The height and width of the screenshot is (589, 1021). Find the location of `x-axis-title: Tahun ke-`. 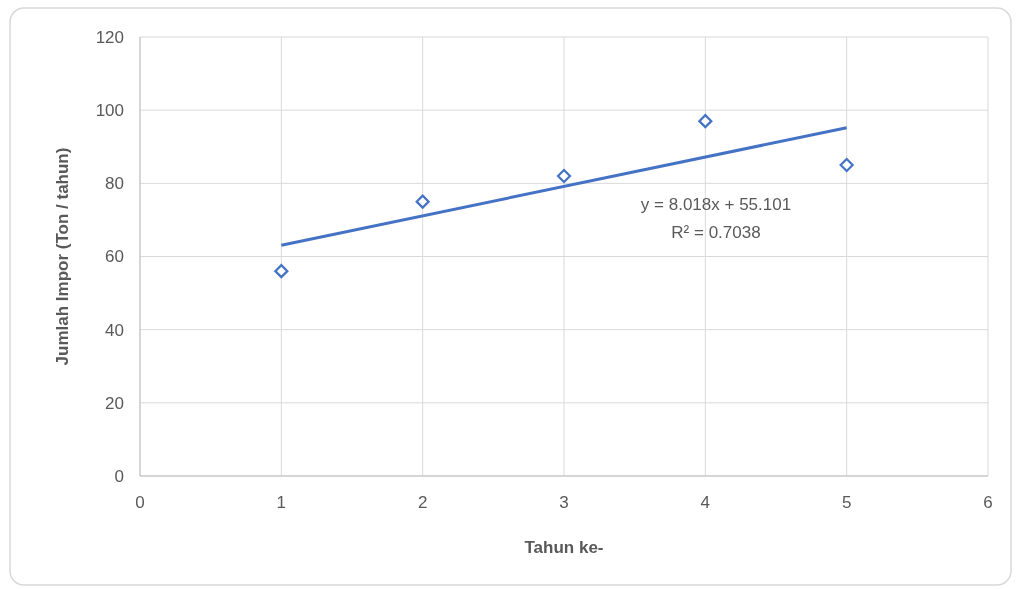

x-axis-title: Tahun ke- is located at coordinates (564, 547).